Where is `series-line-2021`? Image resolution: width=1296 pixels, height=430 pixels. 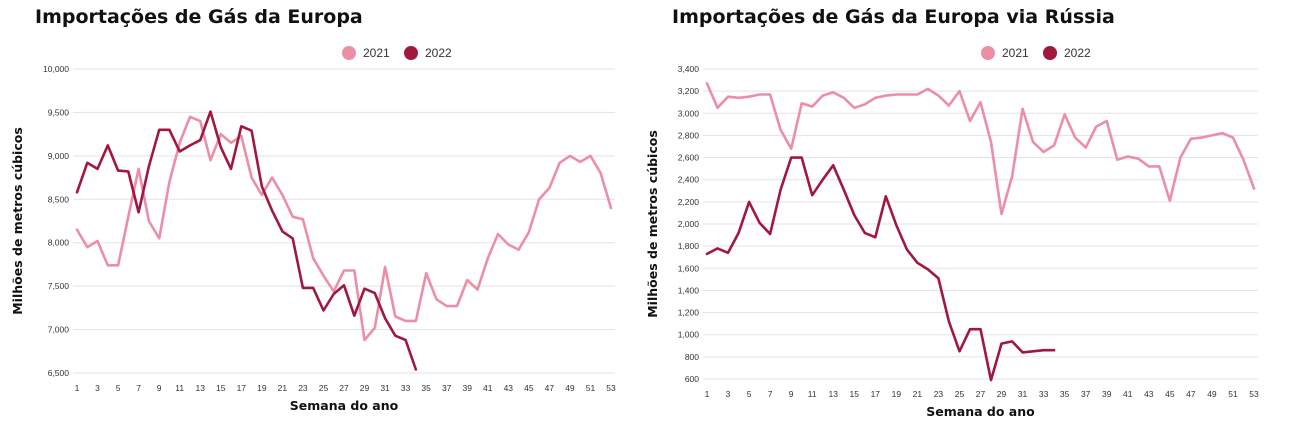
series-line-2021 is located at coordinates (980, 149).